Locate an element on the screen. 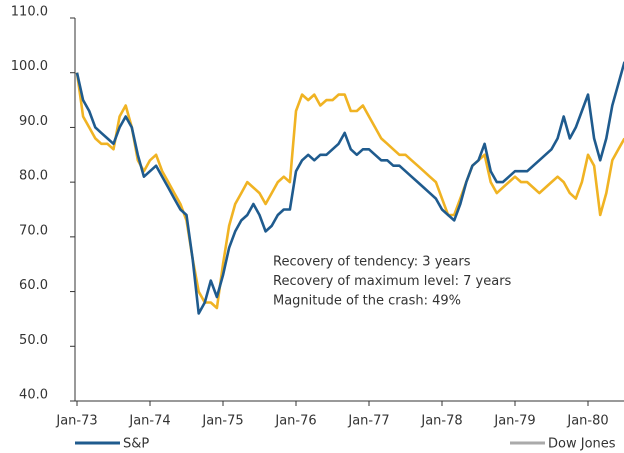  y-tick-label: 100.0 is located at coordinates (29, 66).